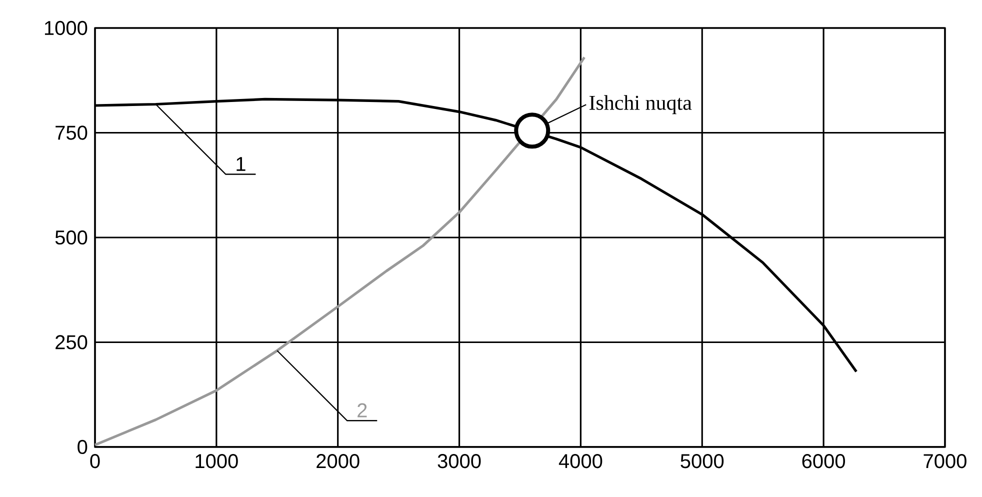 Image resolution: width=982 pixels, height=497 pixels. What do you see at coordinates (580, 461) in the screenshot?
I see `x-tick-label: 4000` at bounding box center [580, 461].